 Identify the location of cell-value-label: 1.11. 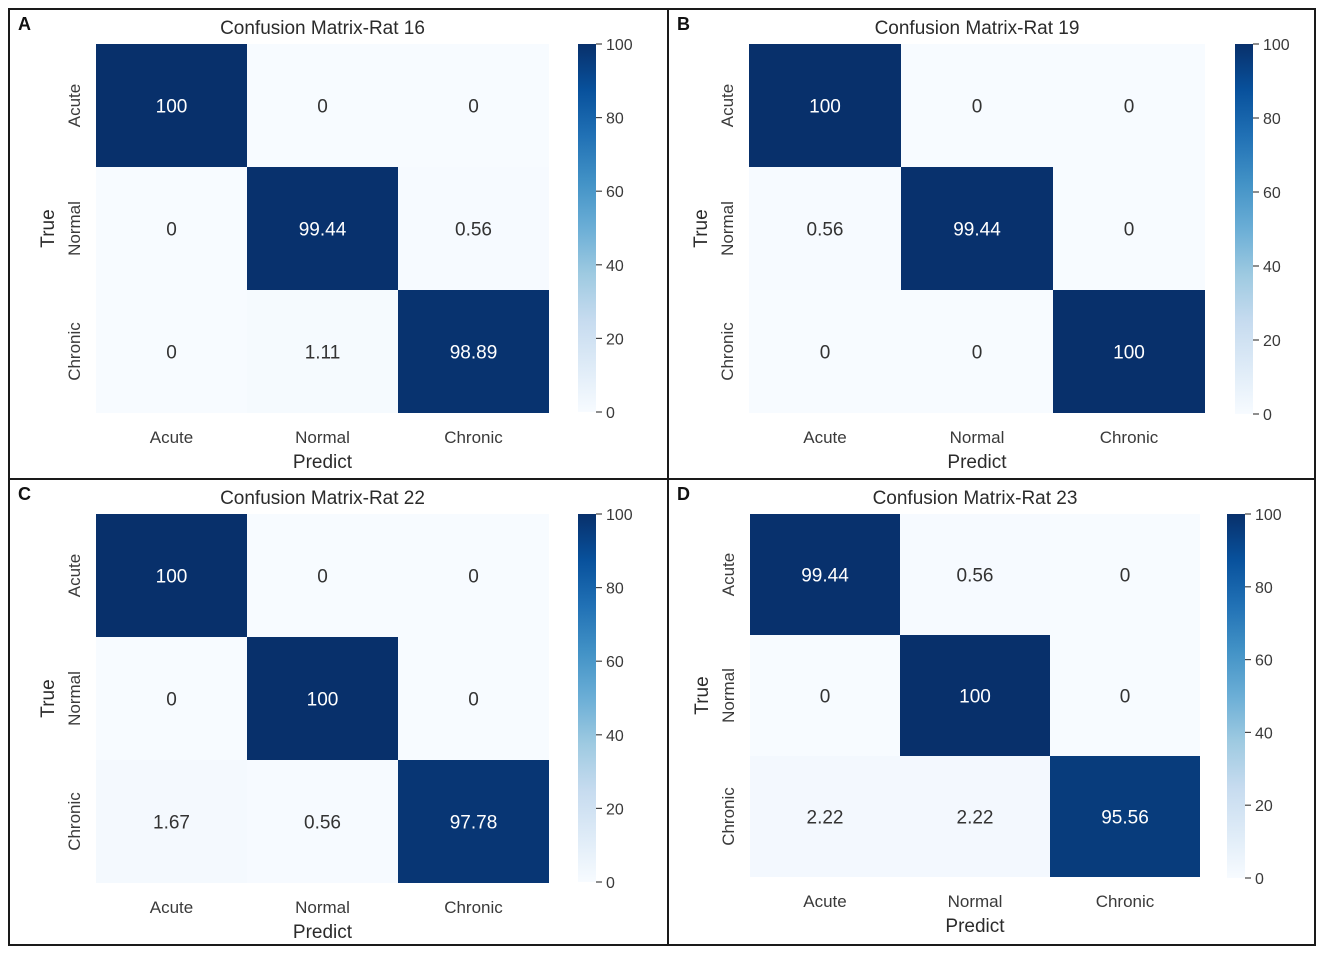
(323, 353).